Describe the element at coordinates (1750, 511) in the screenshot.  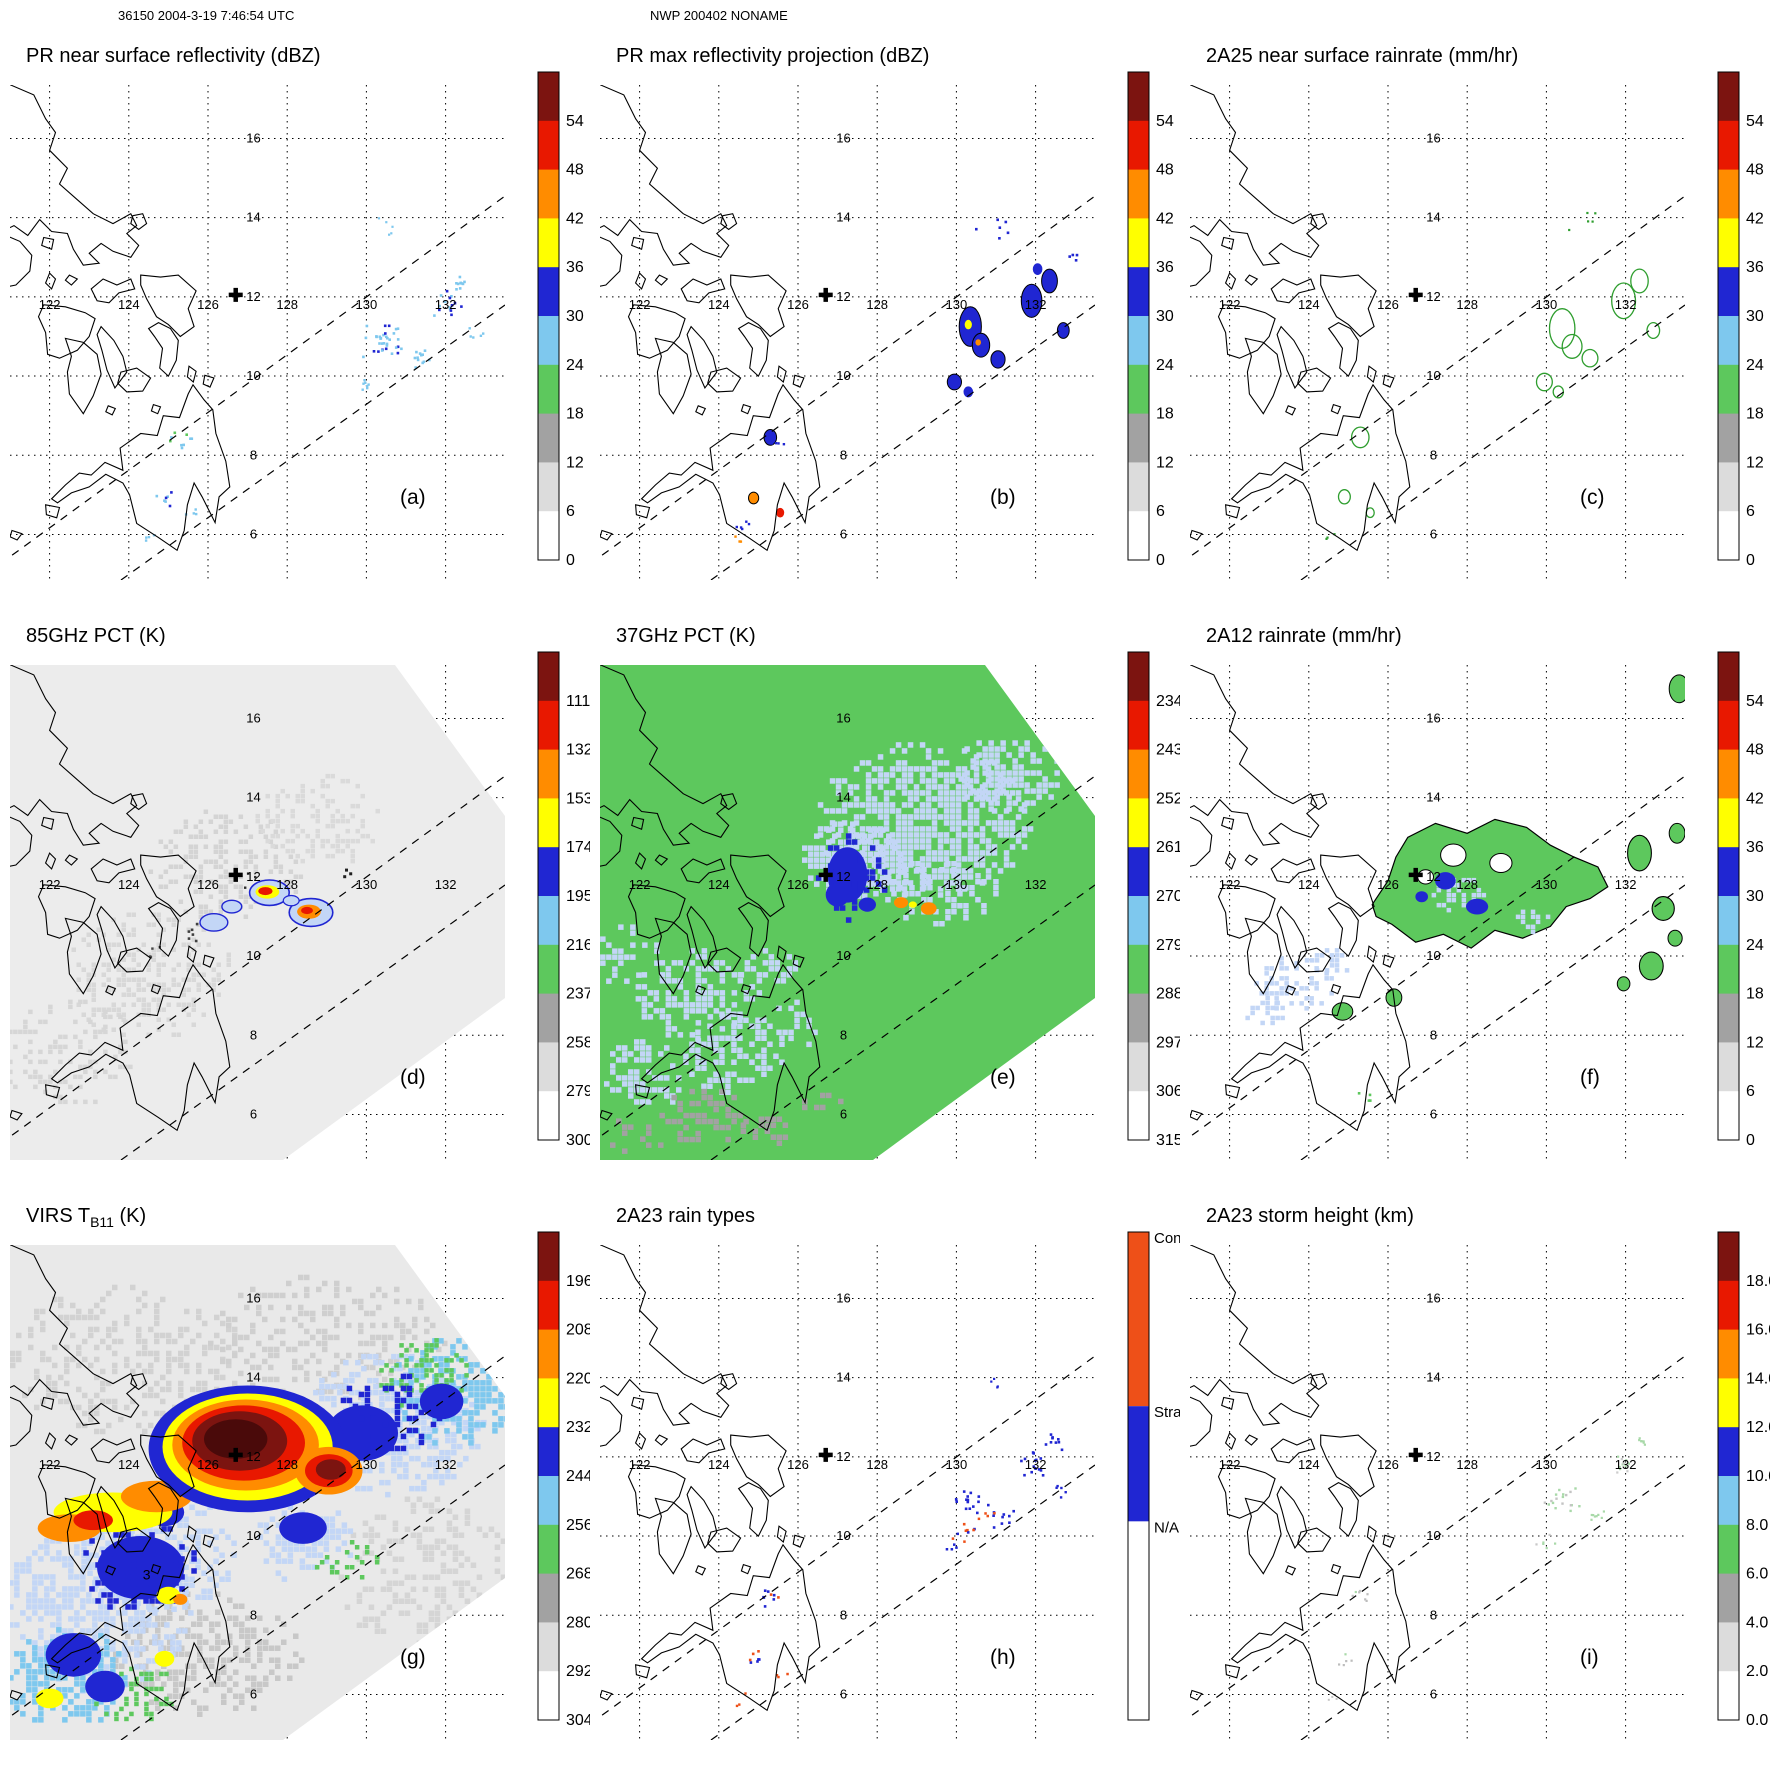
I see `colorbar-tick-label: 6` at that location.